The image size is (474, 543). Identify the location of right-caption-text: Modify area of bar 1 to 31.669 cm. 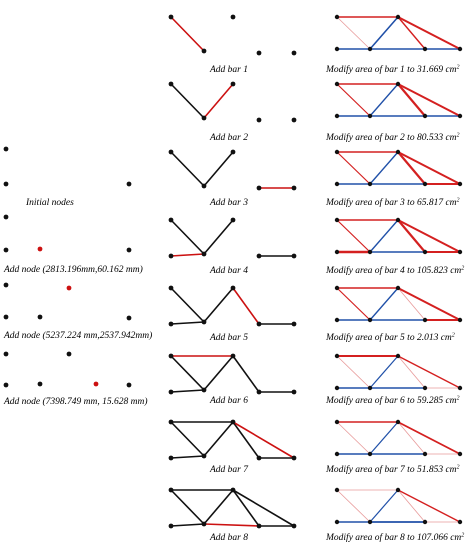
(391, 69).